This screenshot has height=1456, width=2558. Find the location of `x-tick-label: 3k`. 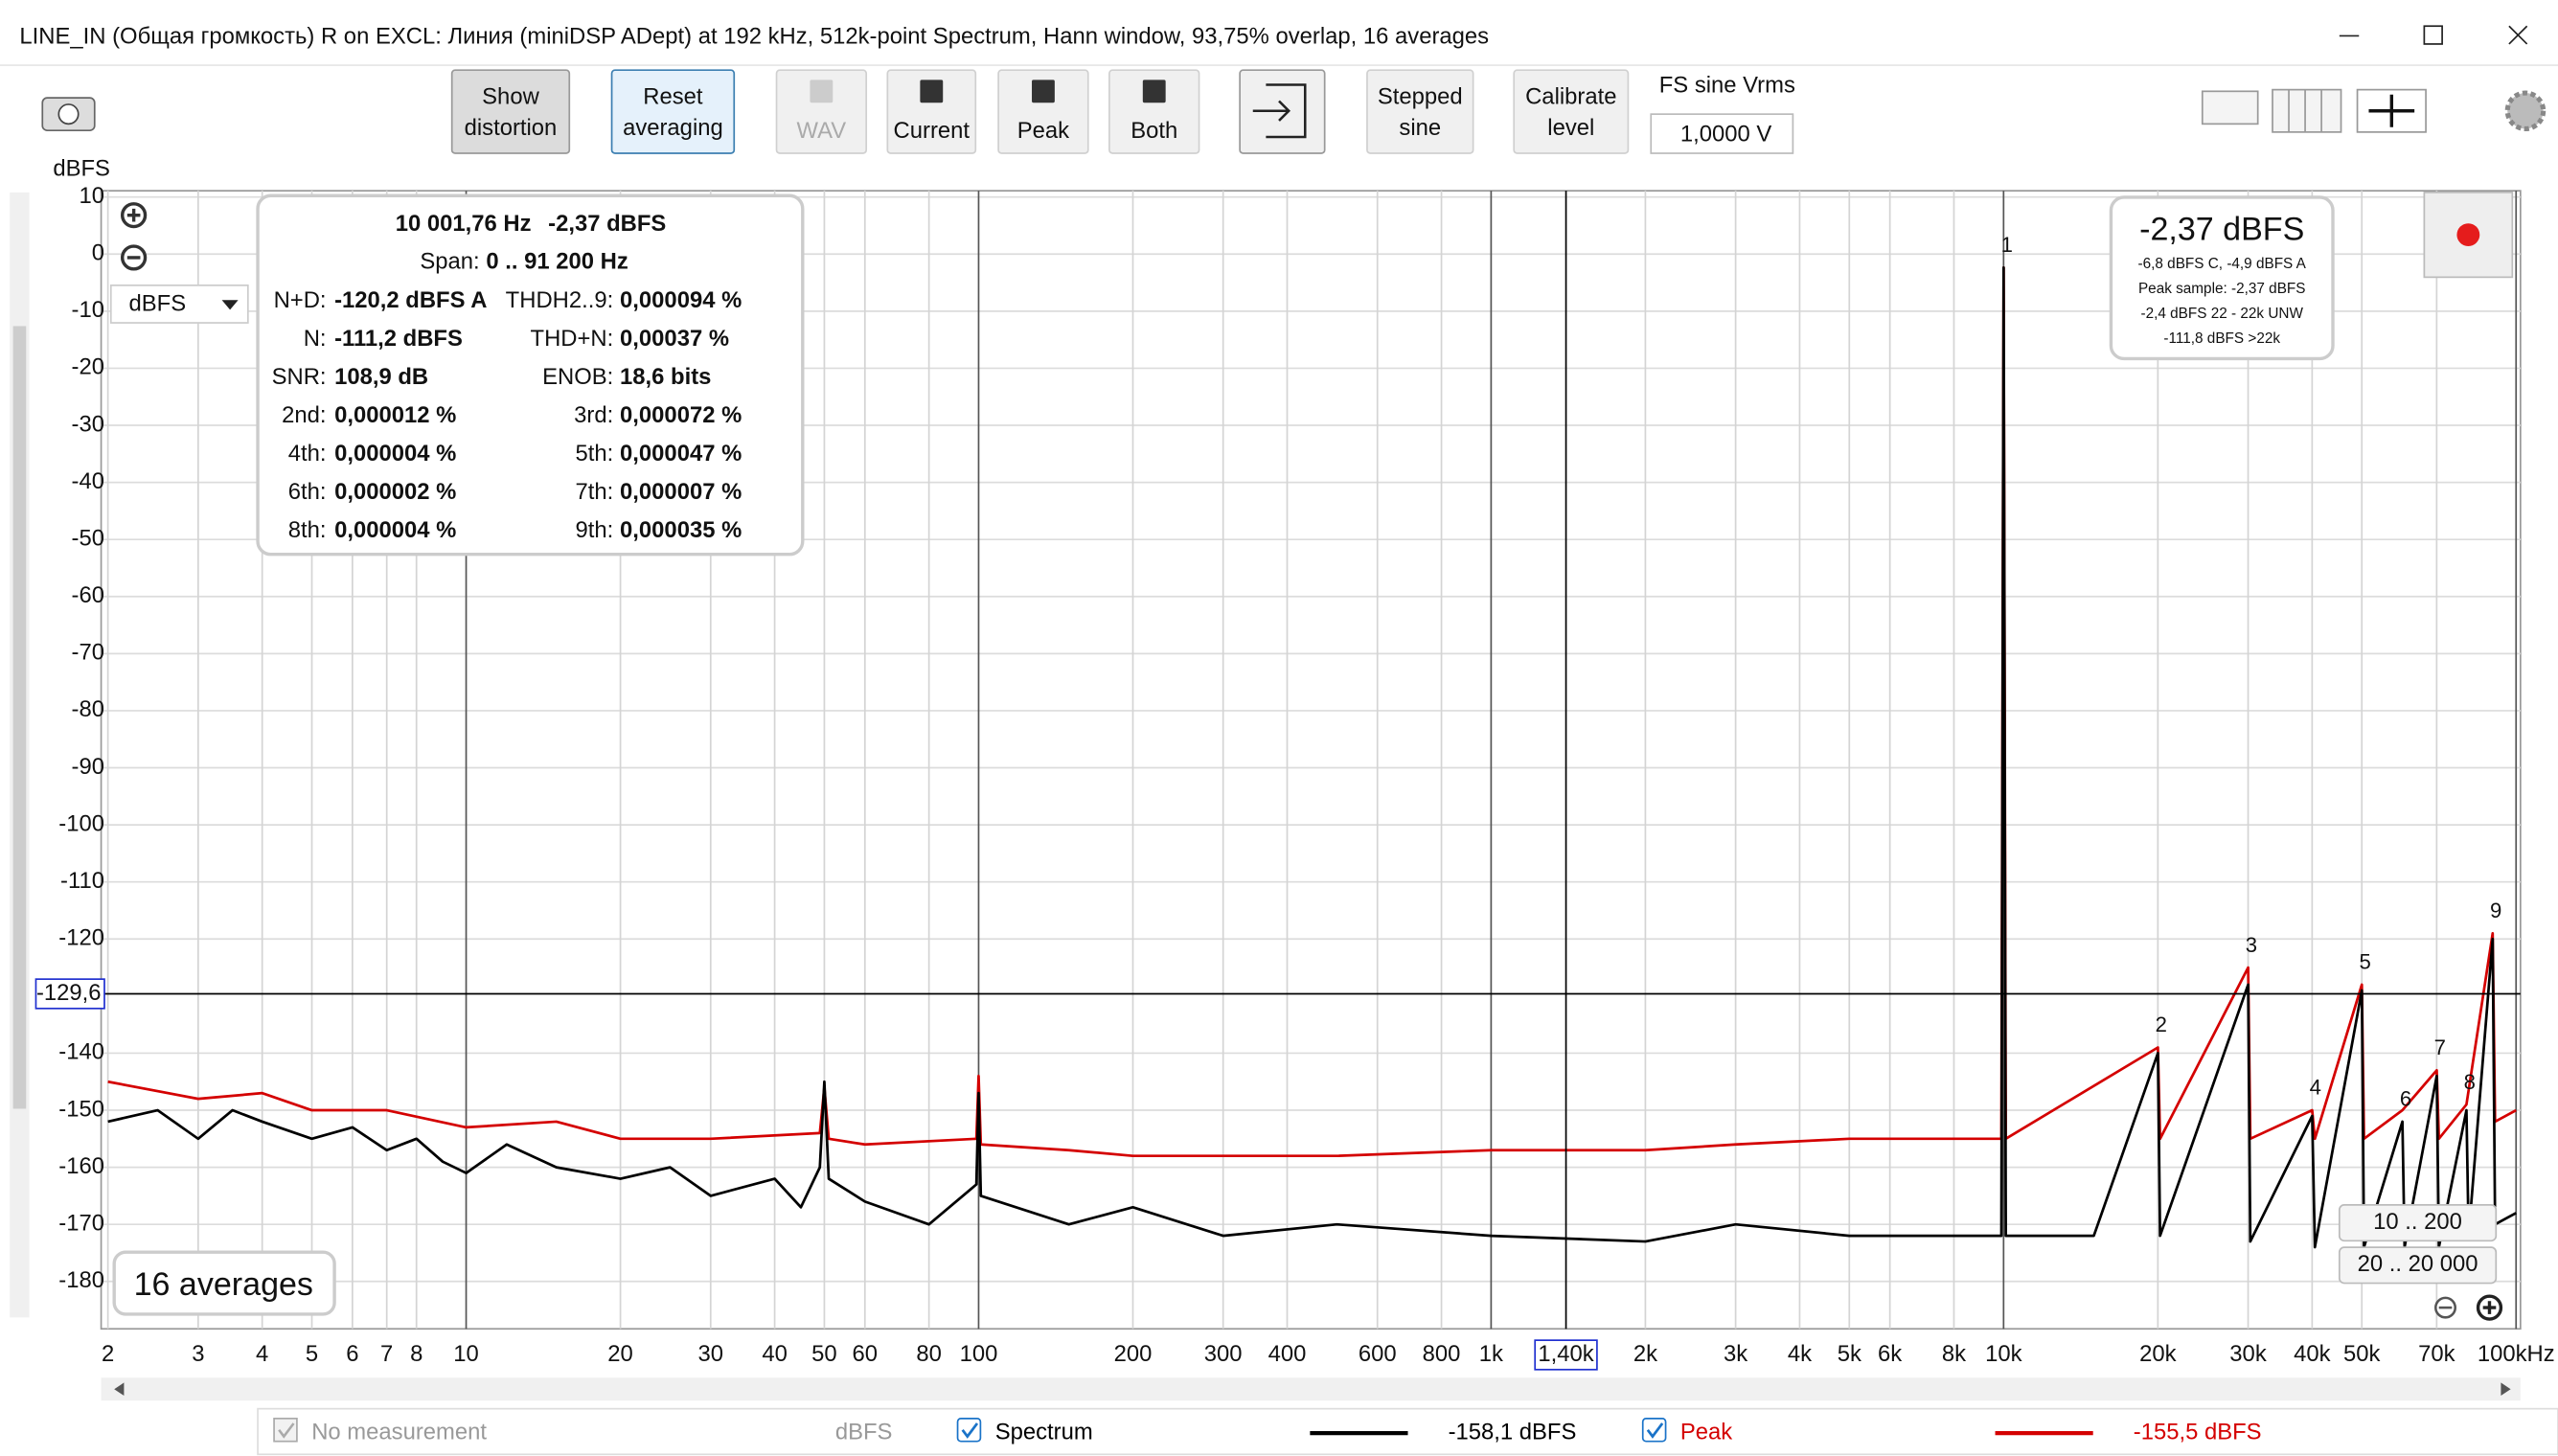

x-tick-label: 3k is located at coordinates (1736, 1354).